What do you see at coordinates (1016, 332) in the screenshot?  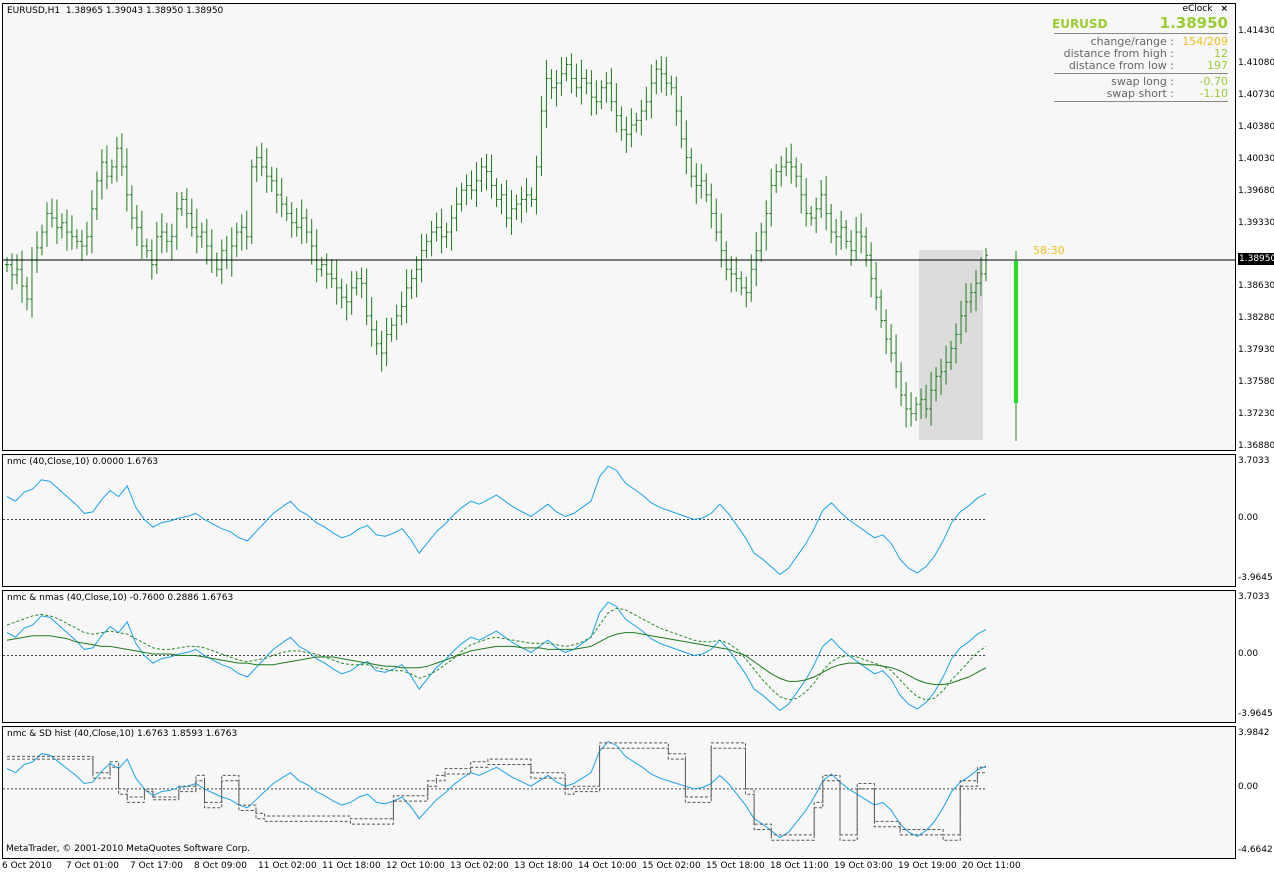 I see `future-bar-body` at bounding box center [1016, 332].